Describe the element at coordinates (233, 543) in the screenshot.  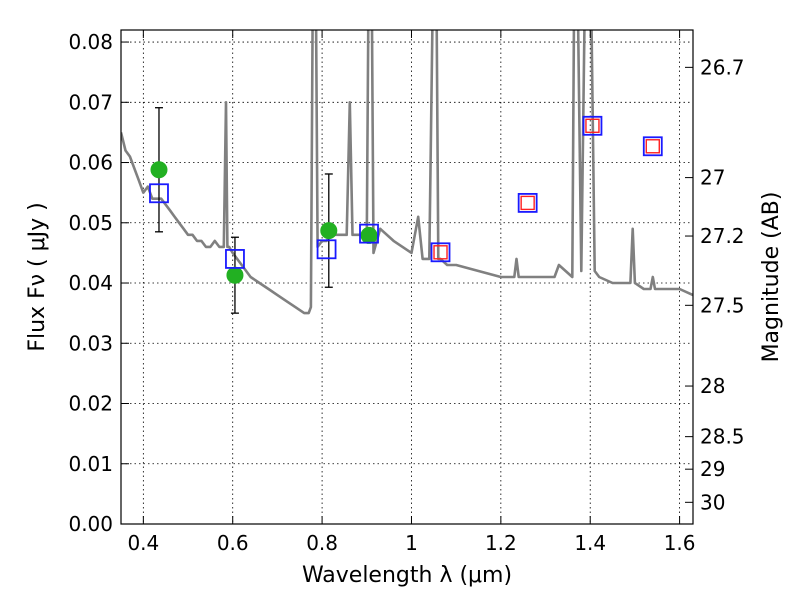
I see `x-tick-label: 0.6` at that location.